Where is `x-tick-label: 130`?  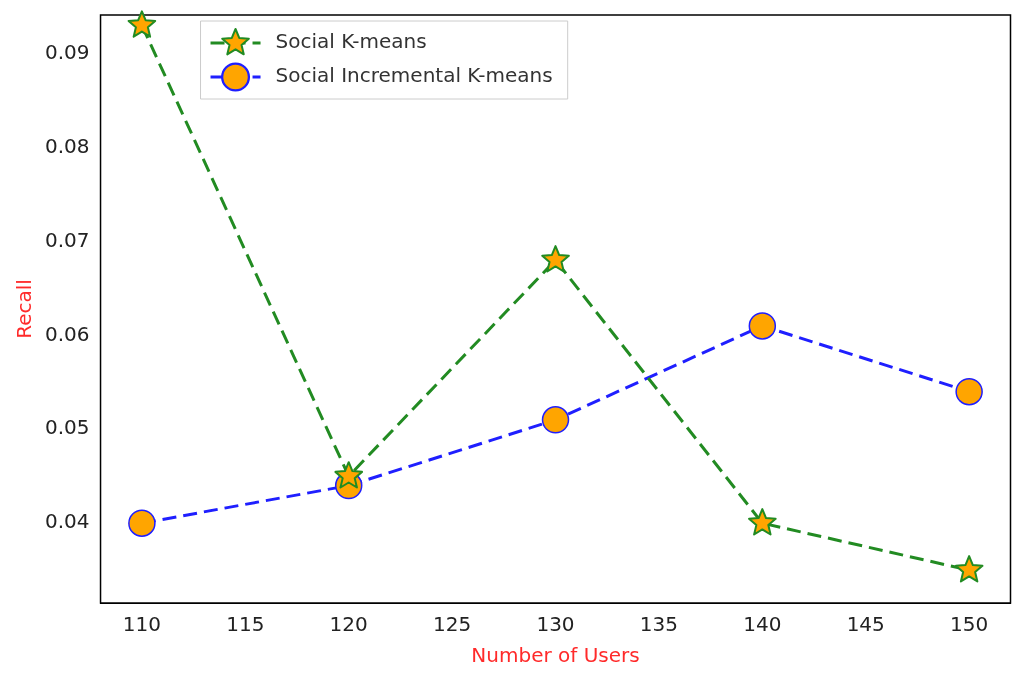
x-tick-label: 130 is located at coordinates (555, 624).